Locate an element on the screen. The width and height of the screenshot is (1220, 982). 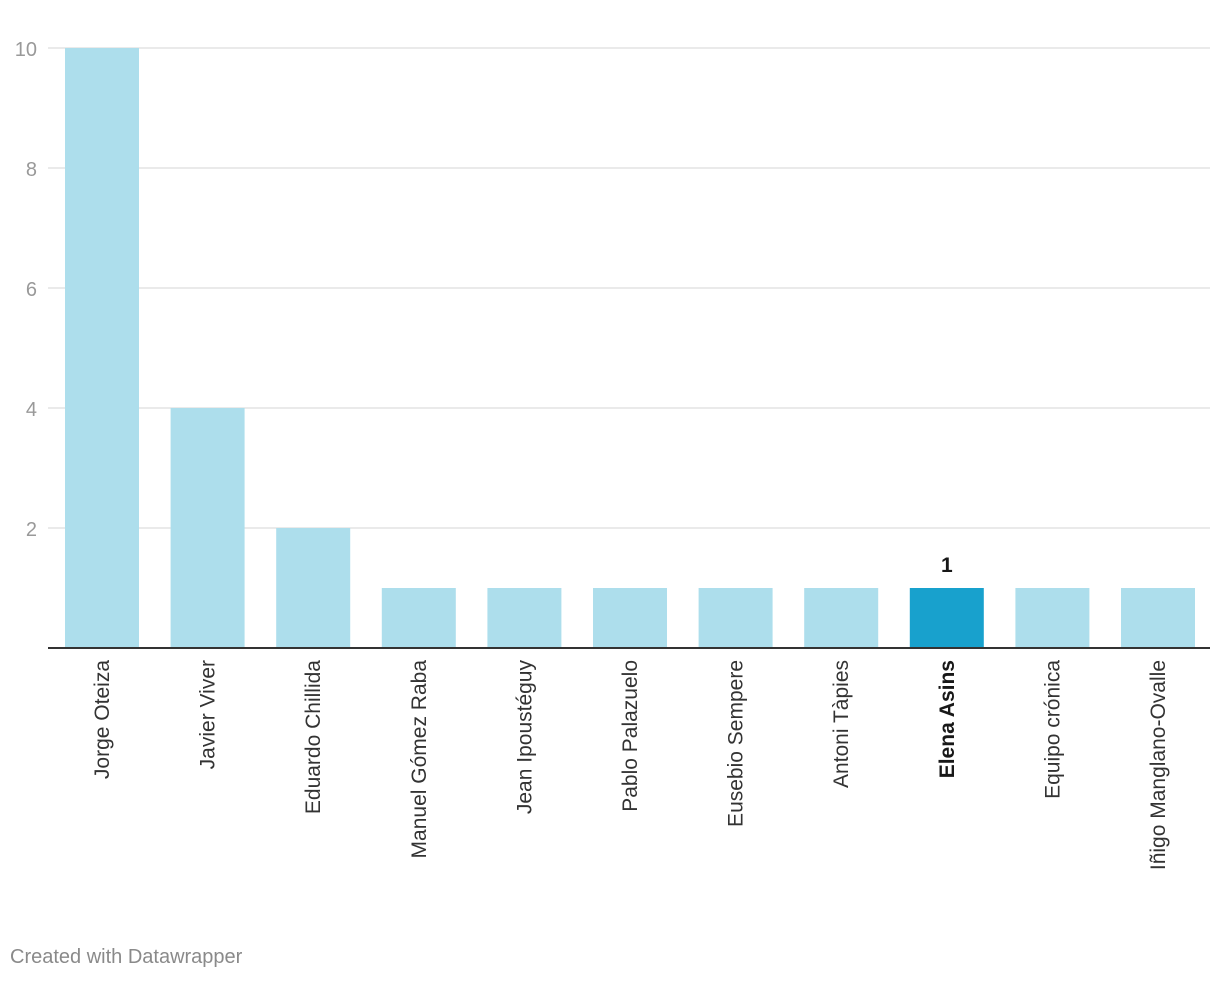
data-label: 1 is located at coordinates (947, 565).